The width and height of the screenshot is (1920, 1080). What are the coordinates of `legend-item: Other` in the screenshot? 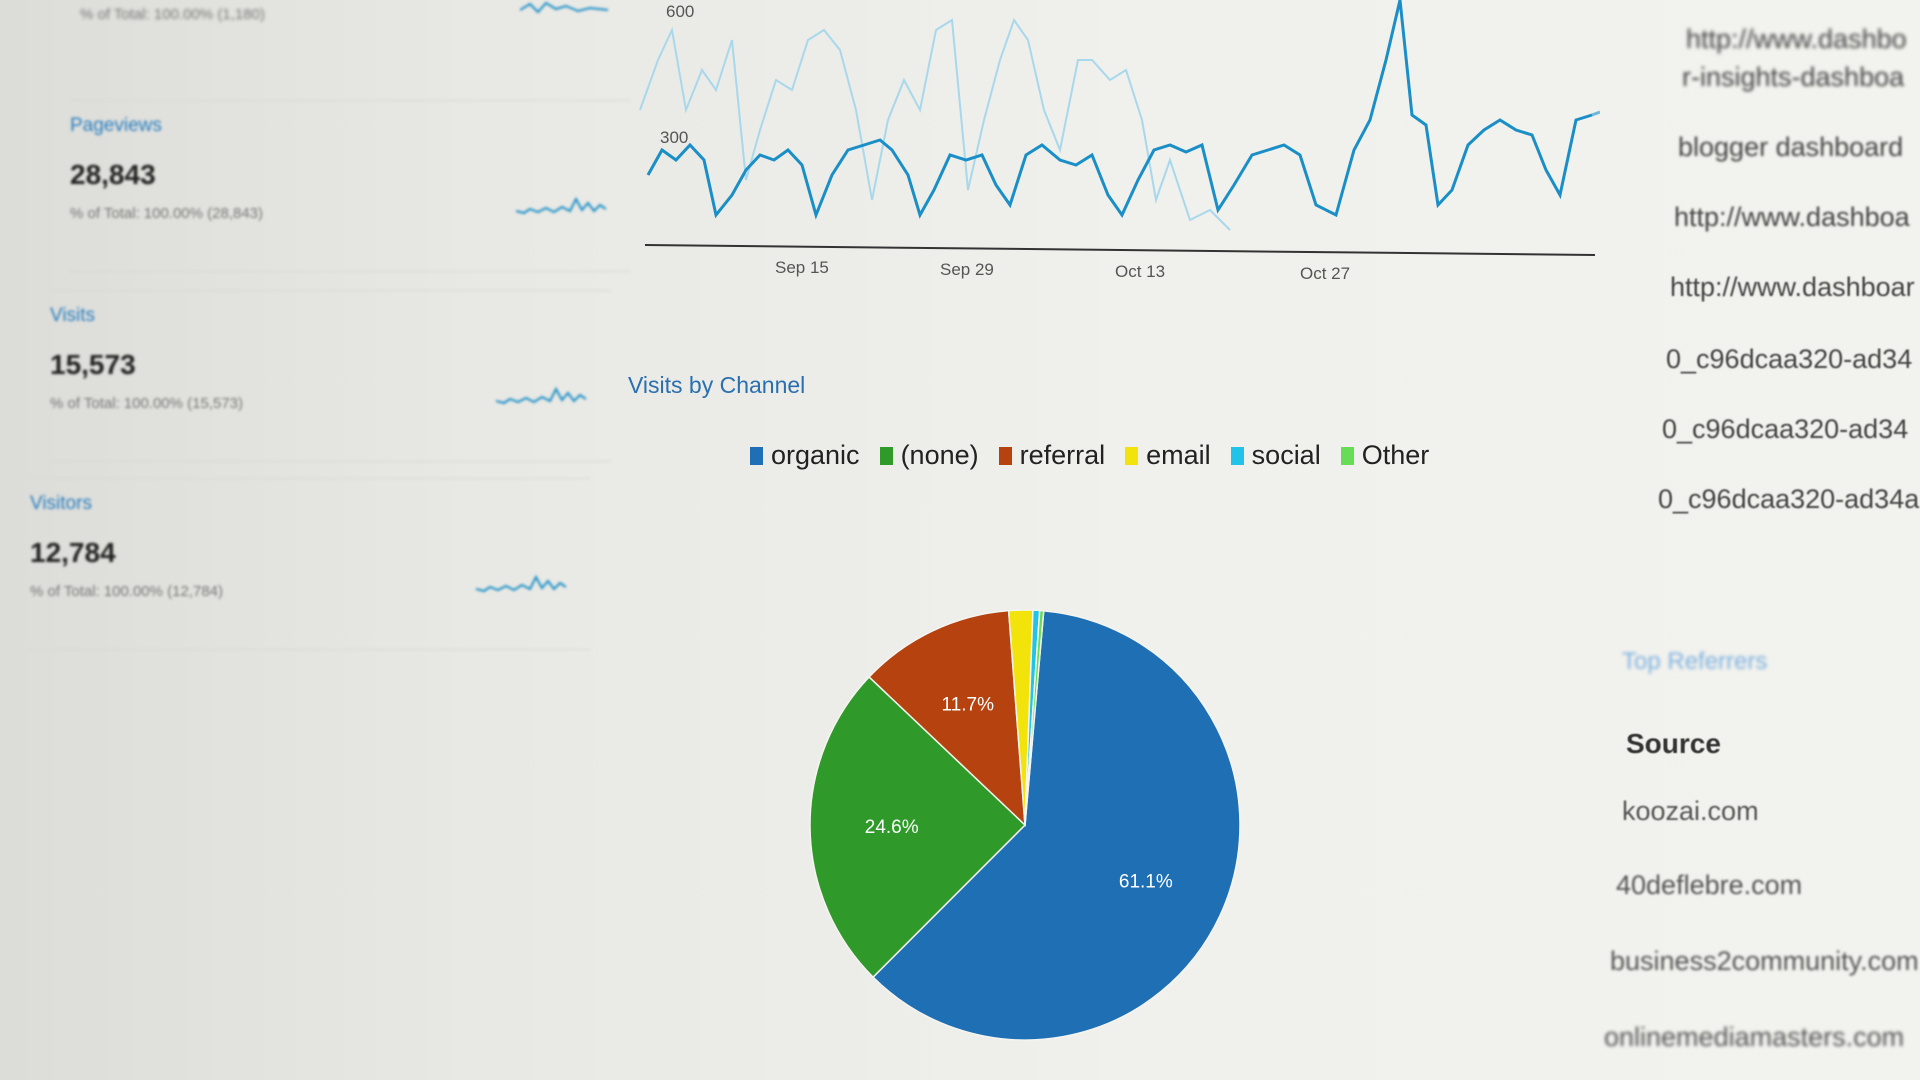 It's located at (1385, 455).